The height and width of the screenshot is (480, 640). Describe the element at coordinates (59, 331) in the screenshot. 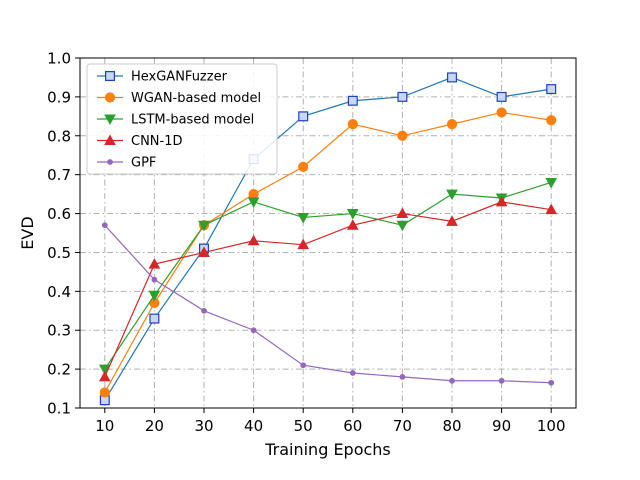

I see `y-tick-label: 0.3` at that location.